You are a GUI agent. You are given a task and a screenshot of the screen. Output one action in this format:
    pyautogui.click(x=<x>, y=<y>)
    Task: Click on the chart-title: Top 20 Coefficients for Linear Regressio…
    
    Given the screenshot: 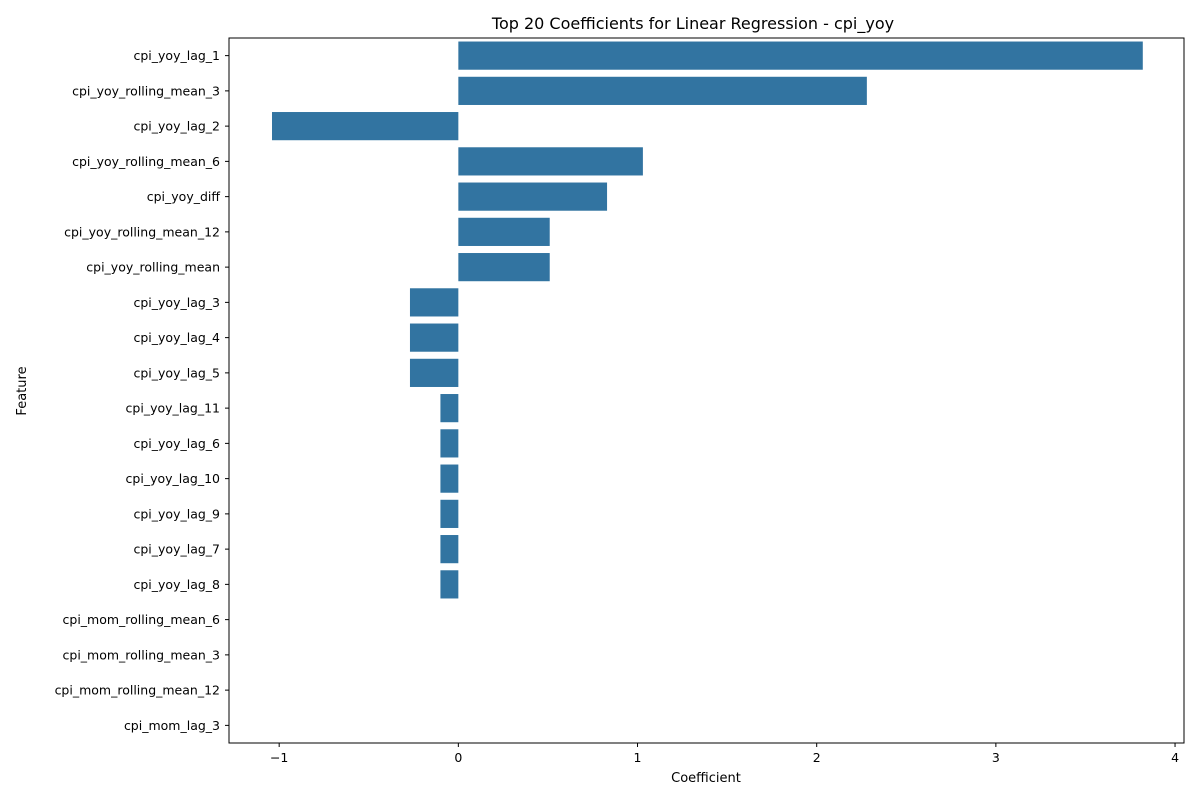 What is the action you would take?
    pyautogui.click(x=692, y=24)
    